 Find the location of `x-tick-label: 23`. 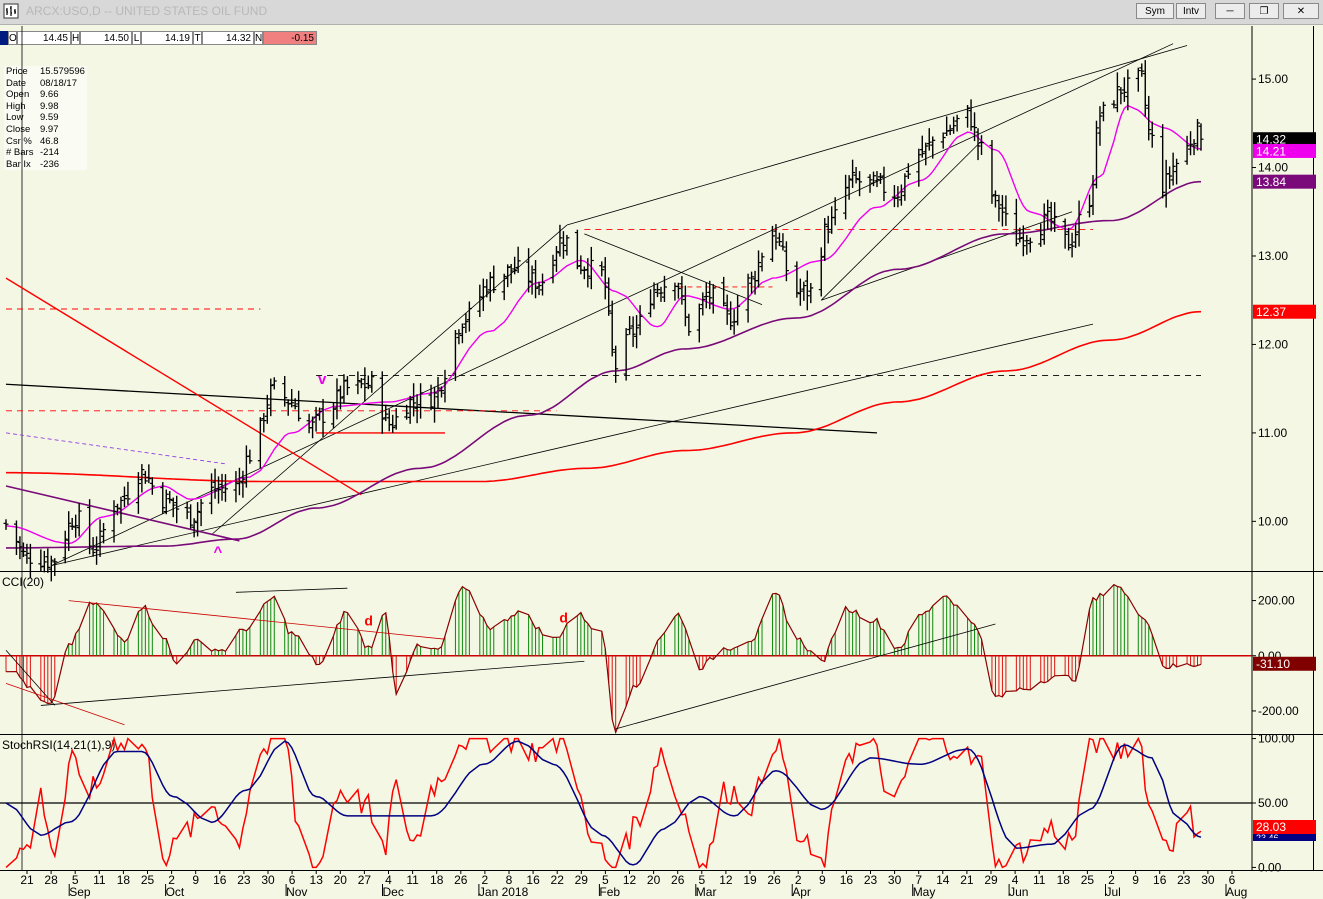

x-tick-label: 23 is located at coordinates (1184, 880).